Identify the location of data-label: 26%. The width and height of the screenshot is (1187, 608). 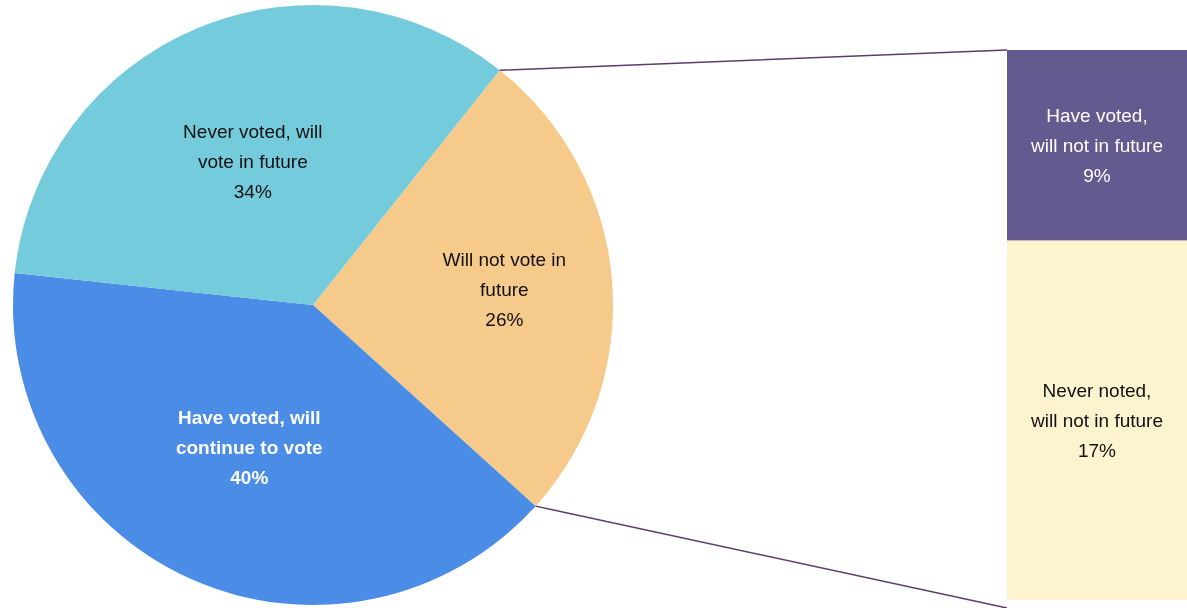
(504, 320).